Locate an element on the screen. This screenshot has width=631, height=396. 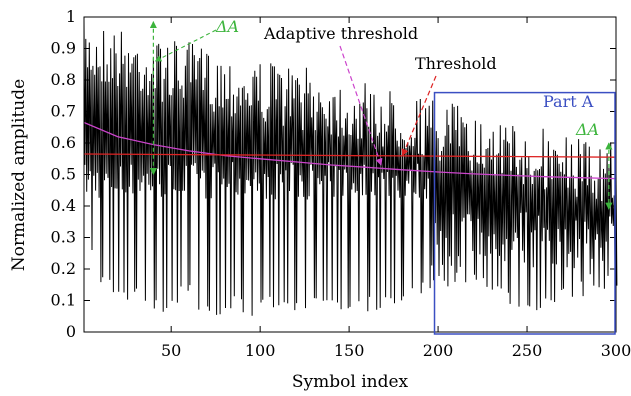
adaptive-threshold-label: Adaptive threshold is located at coordinates (340, 33).